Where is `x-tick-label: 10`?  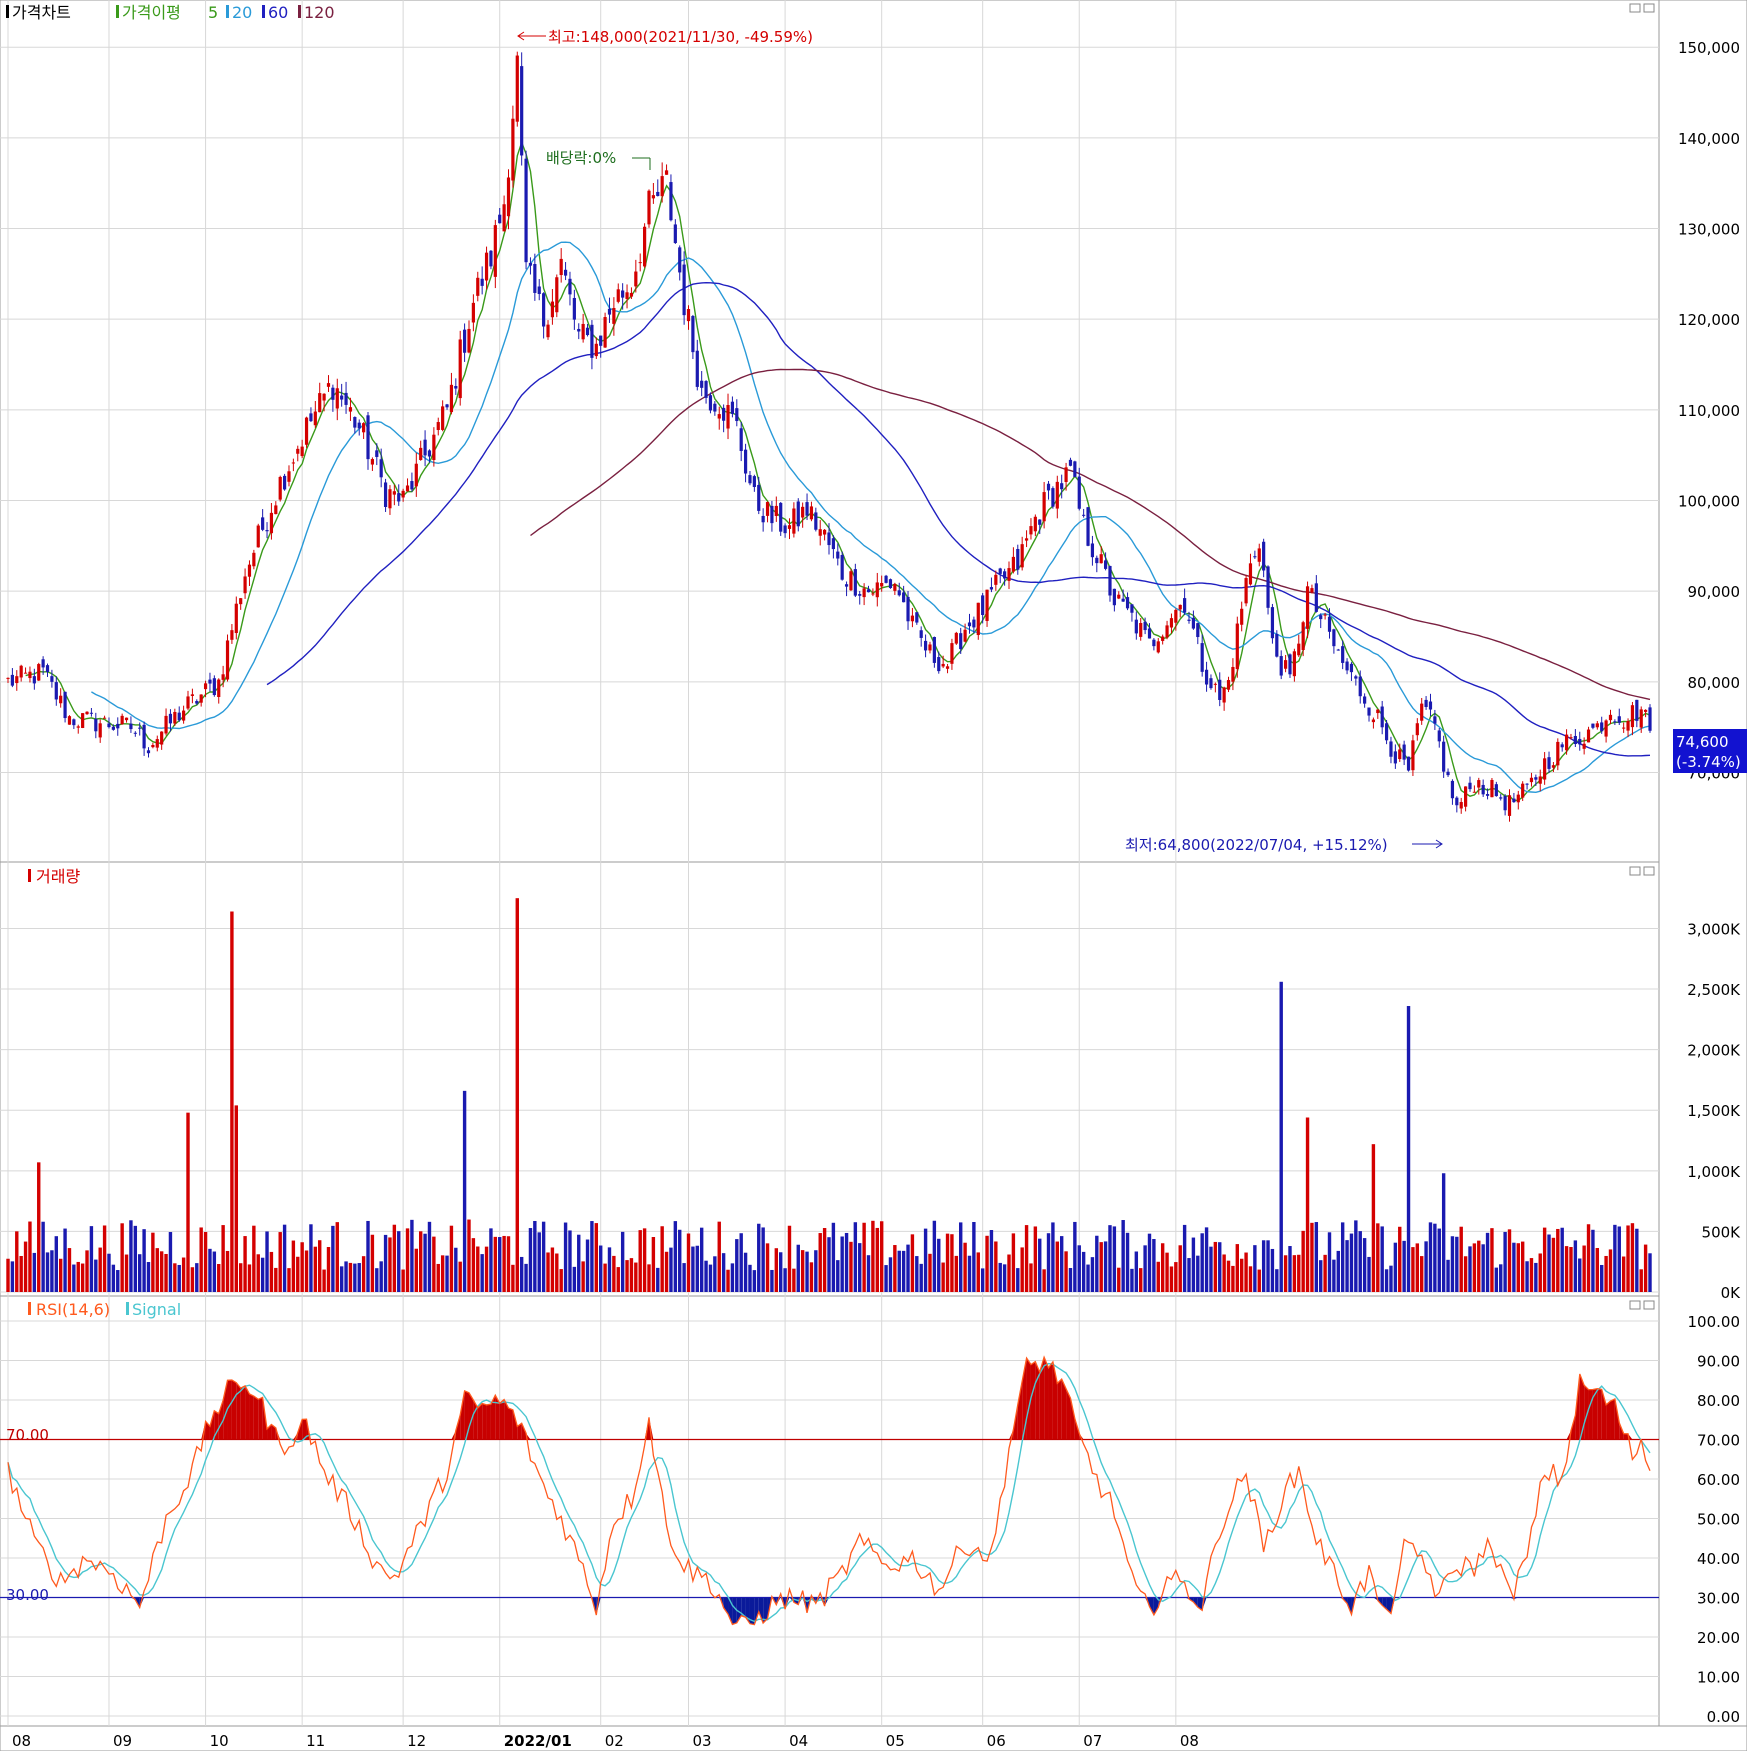 x-tick-label: 10 is located at coordinates (219, 1741).